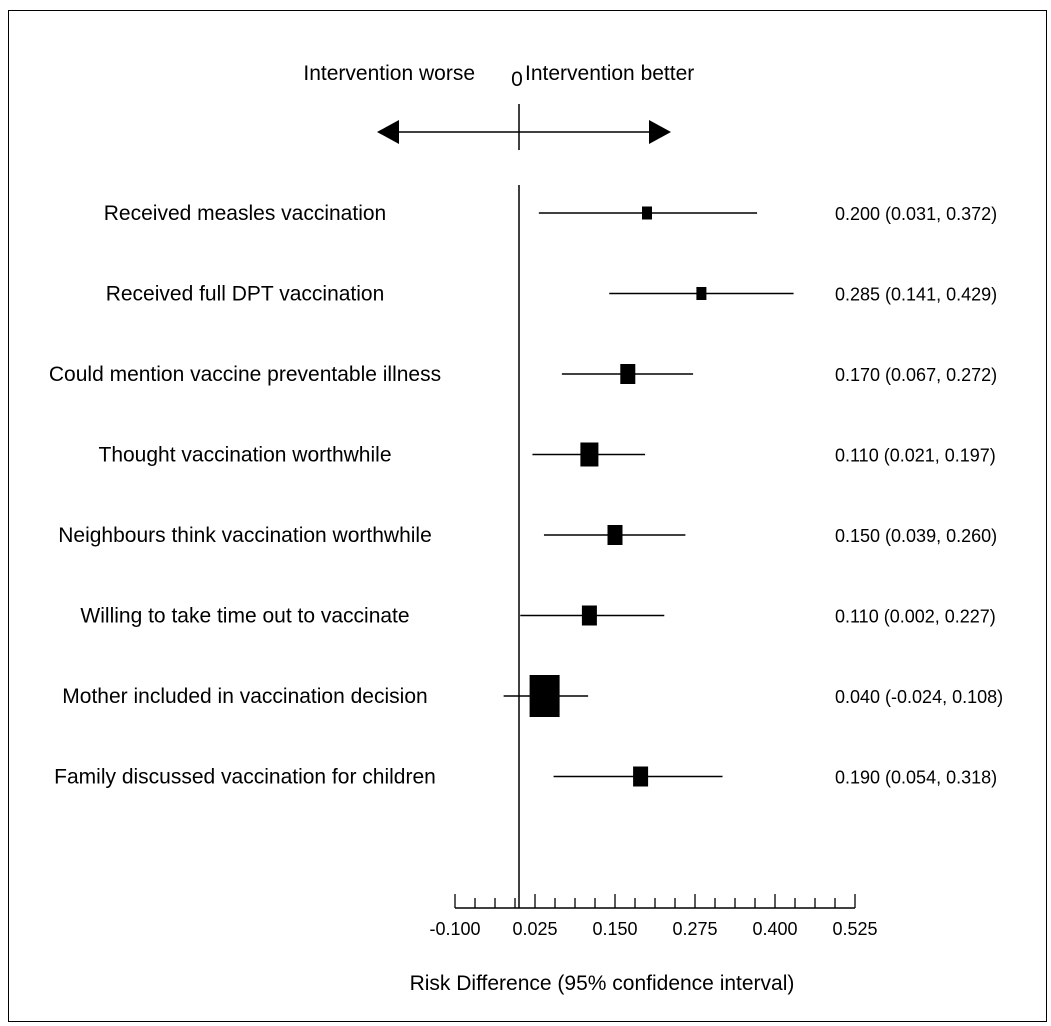 The image size is (1051, 1026). Describe the element at coordinates (614, 929) in the screenshot. I see `x-tick-label: 0.150` at that location.